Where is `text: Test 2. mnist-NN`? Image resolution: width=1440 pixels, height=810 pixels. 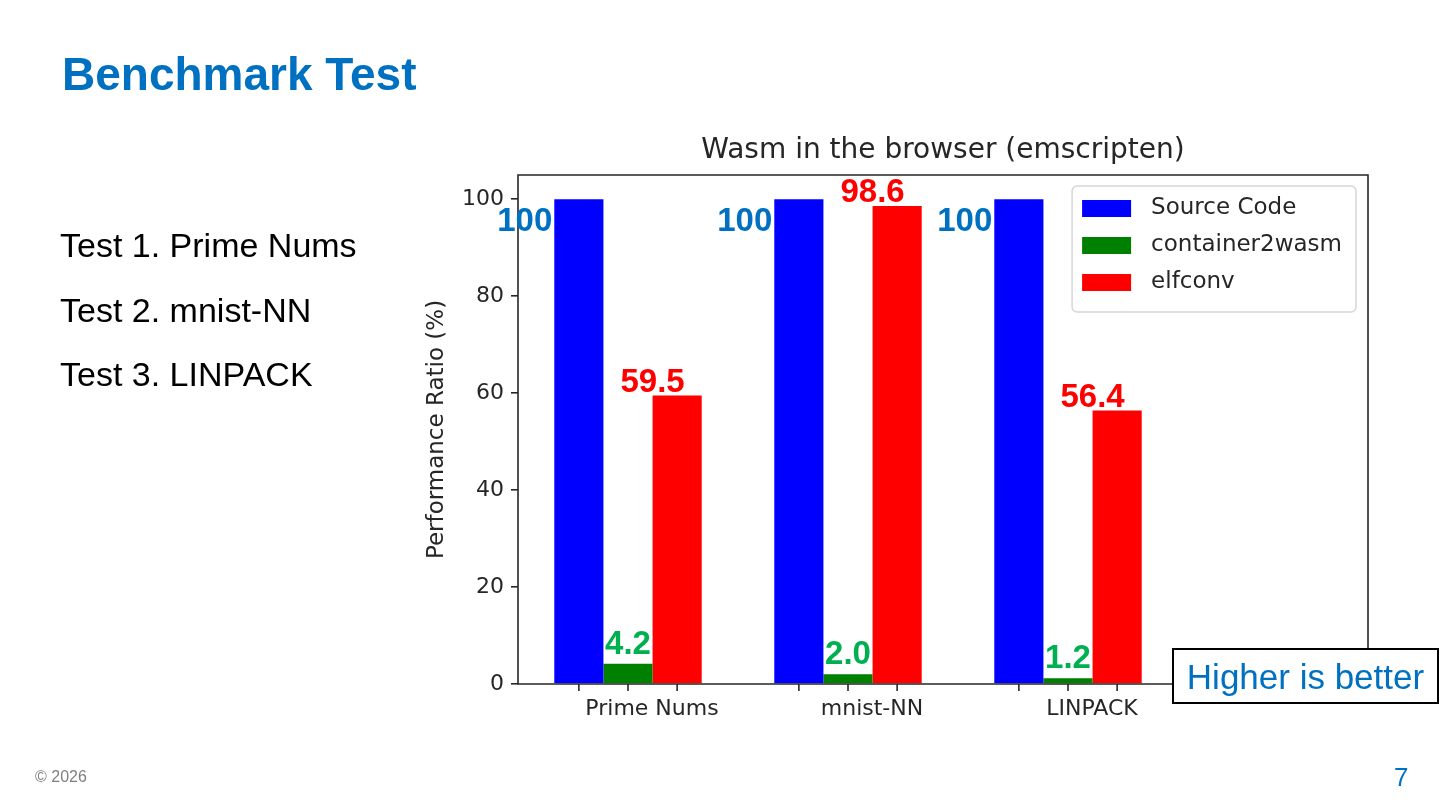 text: Test 2. mnist-NN is located at coordinates (186, 310).